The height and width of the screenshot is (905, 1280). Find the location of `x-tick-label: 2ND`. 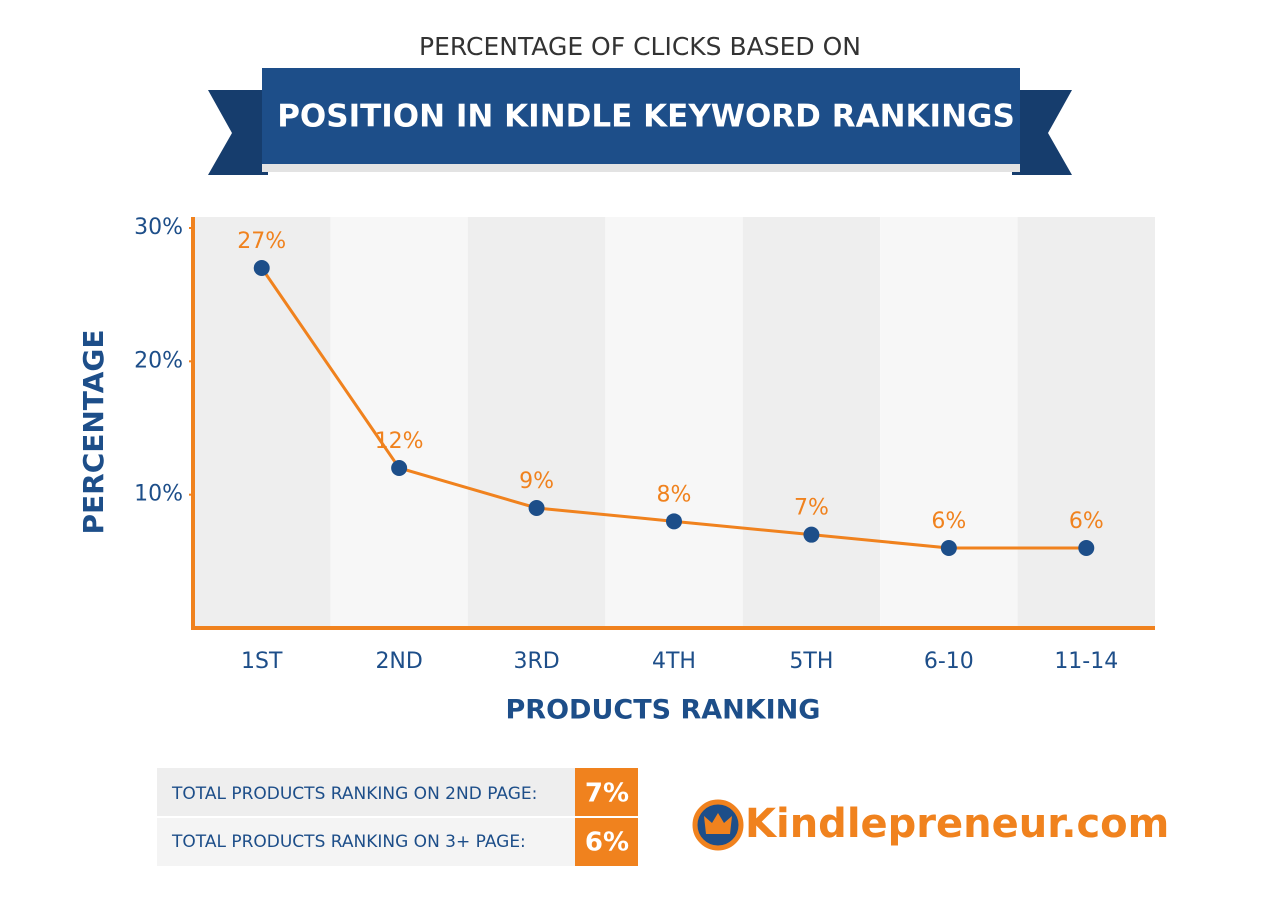

x-tick-label: 2ND is located at coordinates (398, 661).